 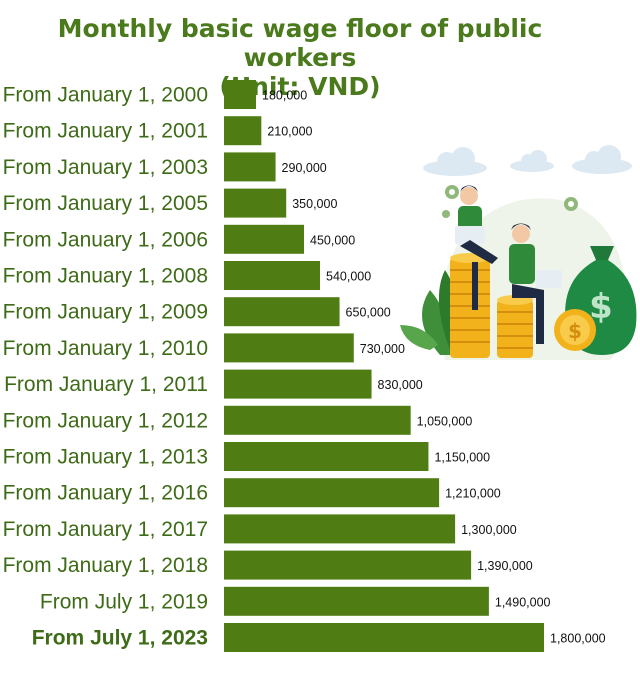 What do you see at coordinates (105, 203) in the screenshot?
I see `category-label: From January 1, 2005` at bounding box center [105, 203].